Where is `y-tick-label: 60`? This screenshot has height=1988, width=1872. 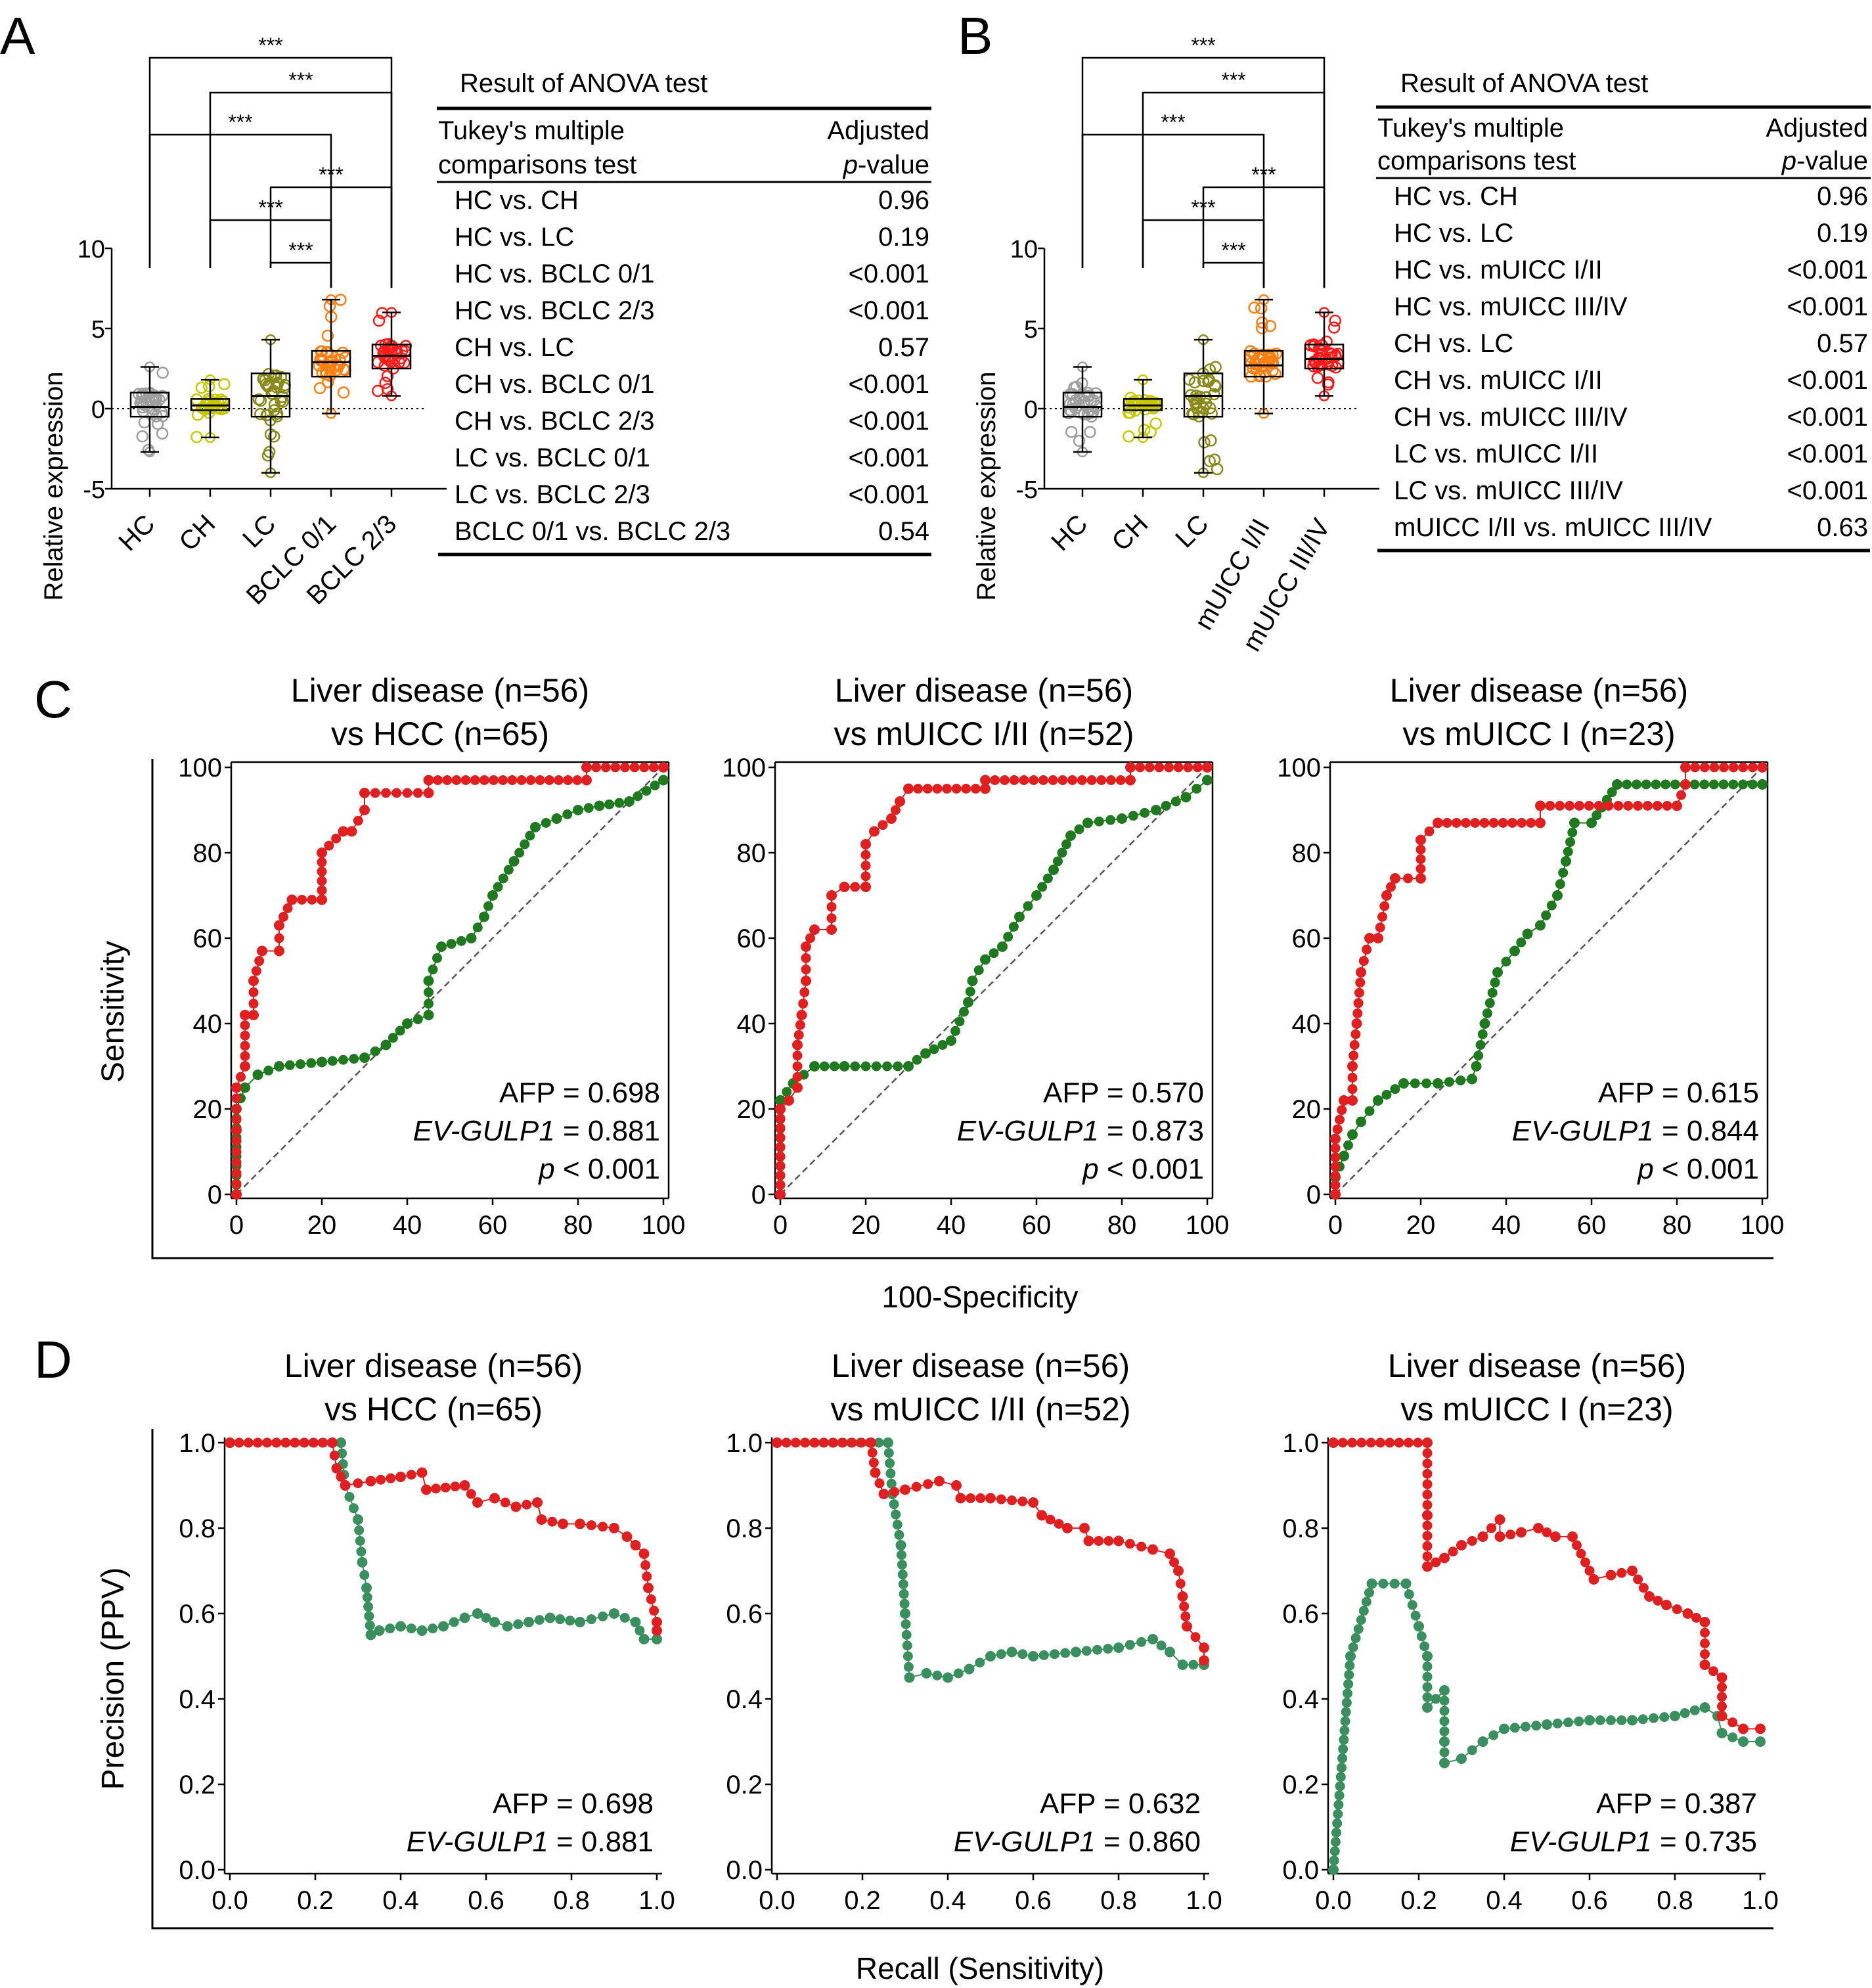
y-tick-label: 60 is located at coordinates (752, 939).